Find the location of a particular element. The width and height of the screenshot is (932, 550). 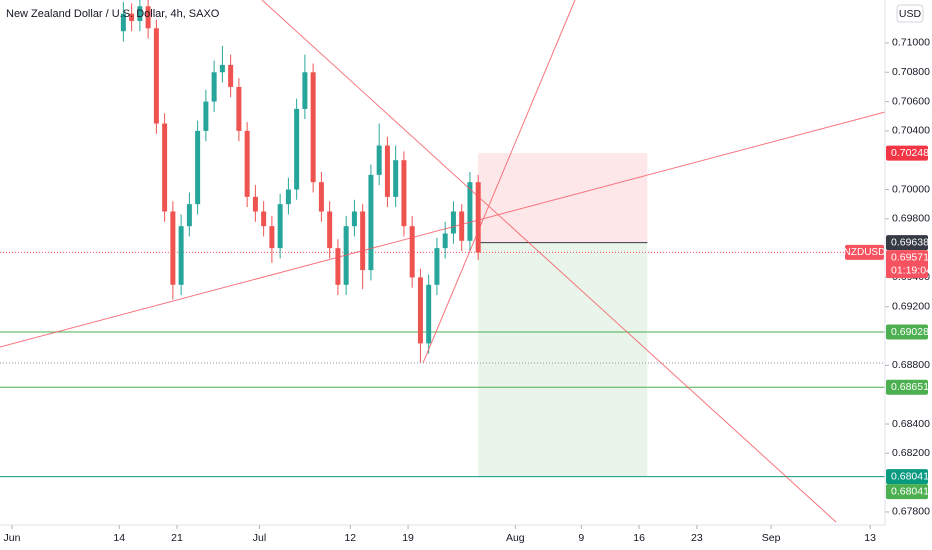

price-tag-label: 0.69571 is located at coordinates (910, 257).